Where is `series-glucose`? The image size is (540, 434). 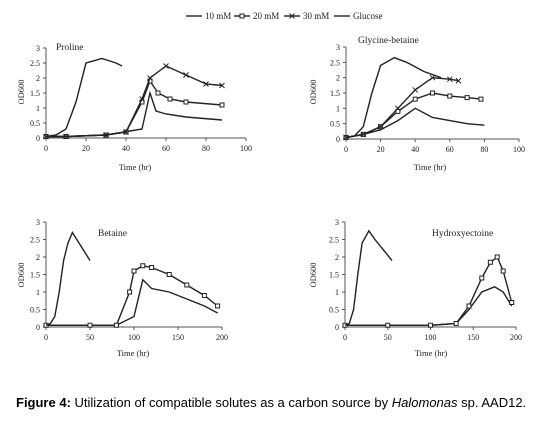
series-glucose is located at coordinates (393, 97).